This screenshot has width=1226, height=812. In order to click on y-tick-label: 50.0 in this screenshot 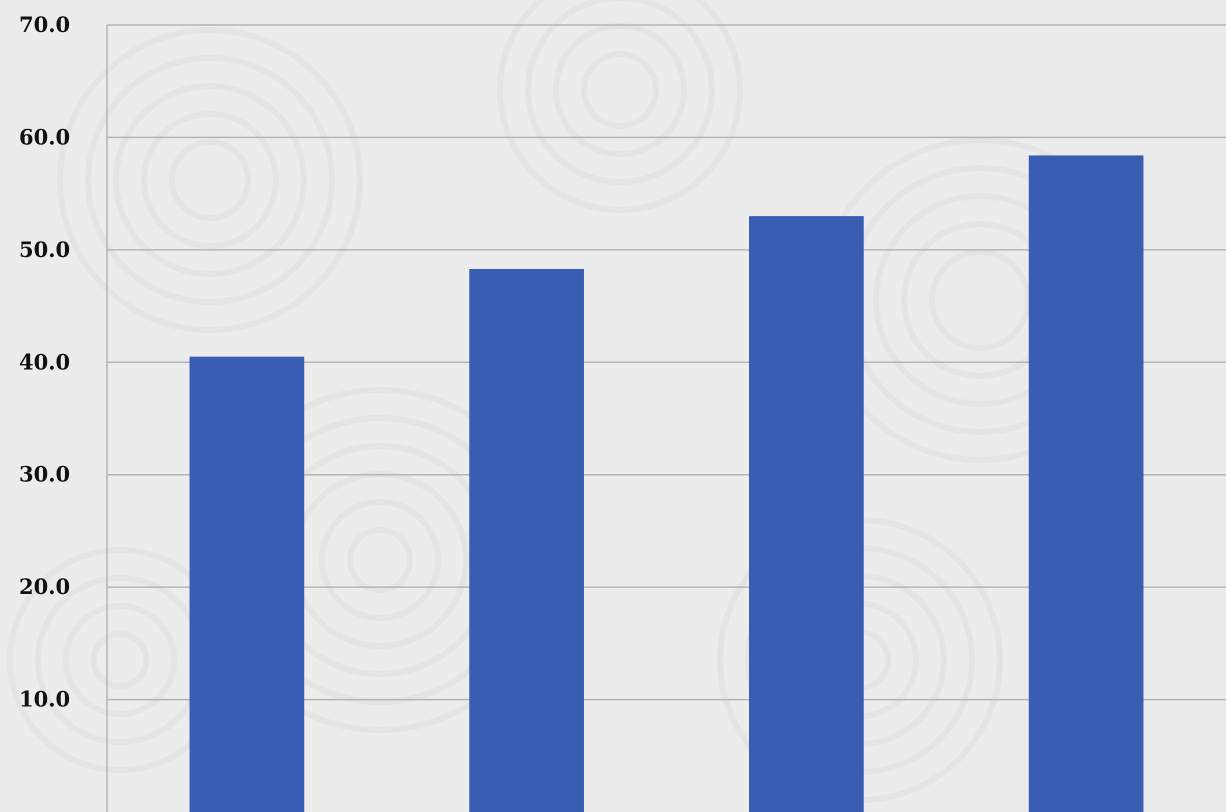, I will do `click(44, 249)`.